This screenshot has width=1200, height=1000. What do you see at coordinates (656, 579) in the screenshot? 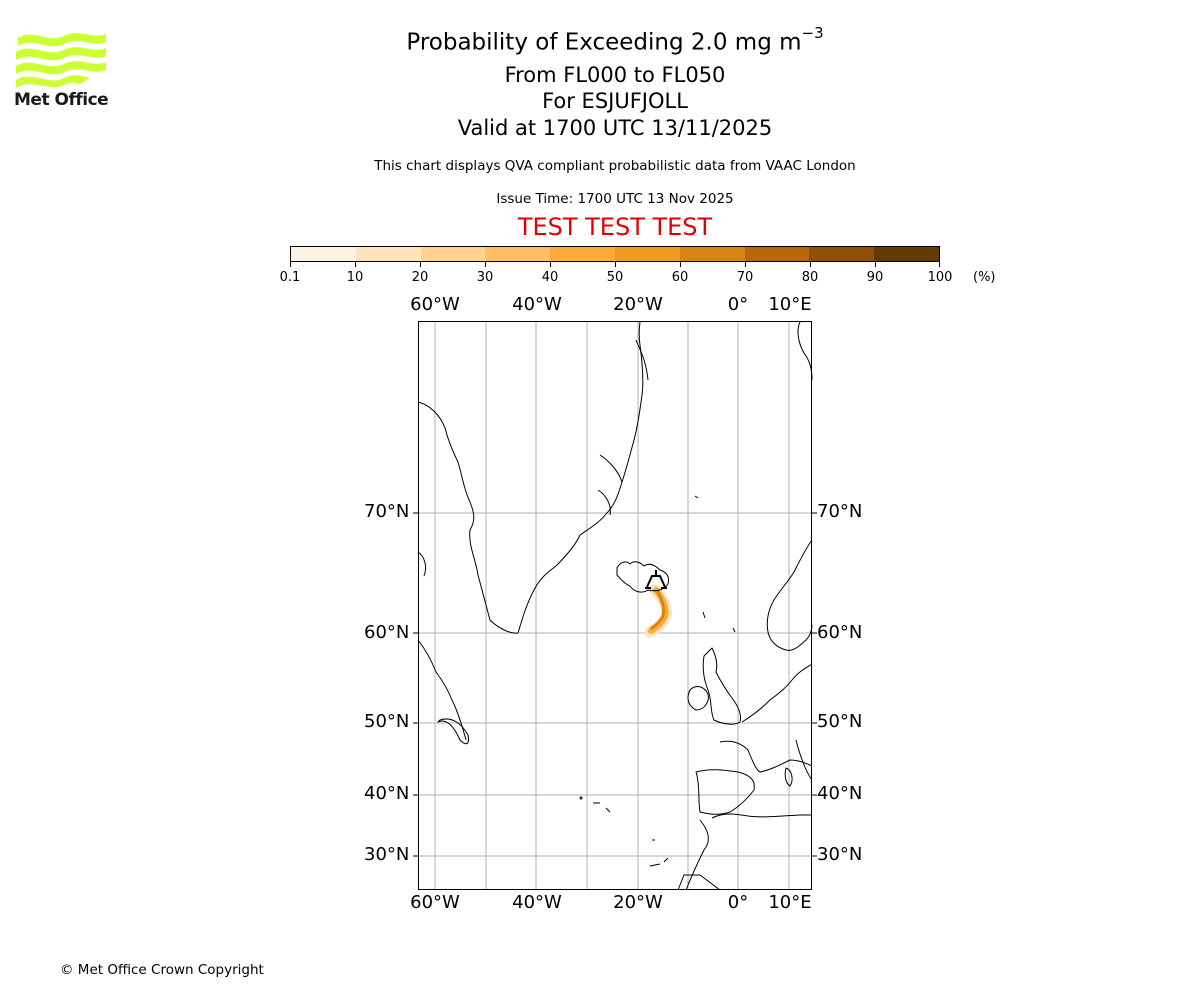
I see `volcano-icon` at bounding box center [656, 579].